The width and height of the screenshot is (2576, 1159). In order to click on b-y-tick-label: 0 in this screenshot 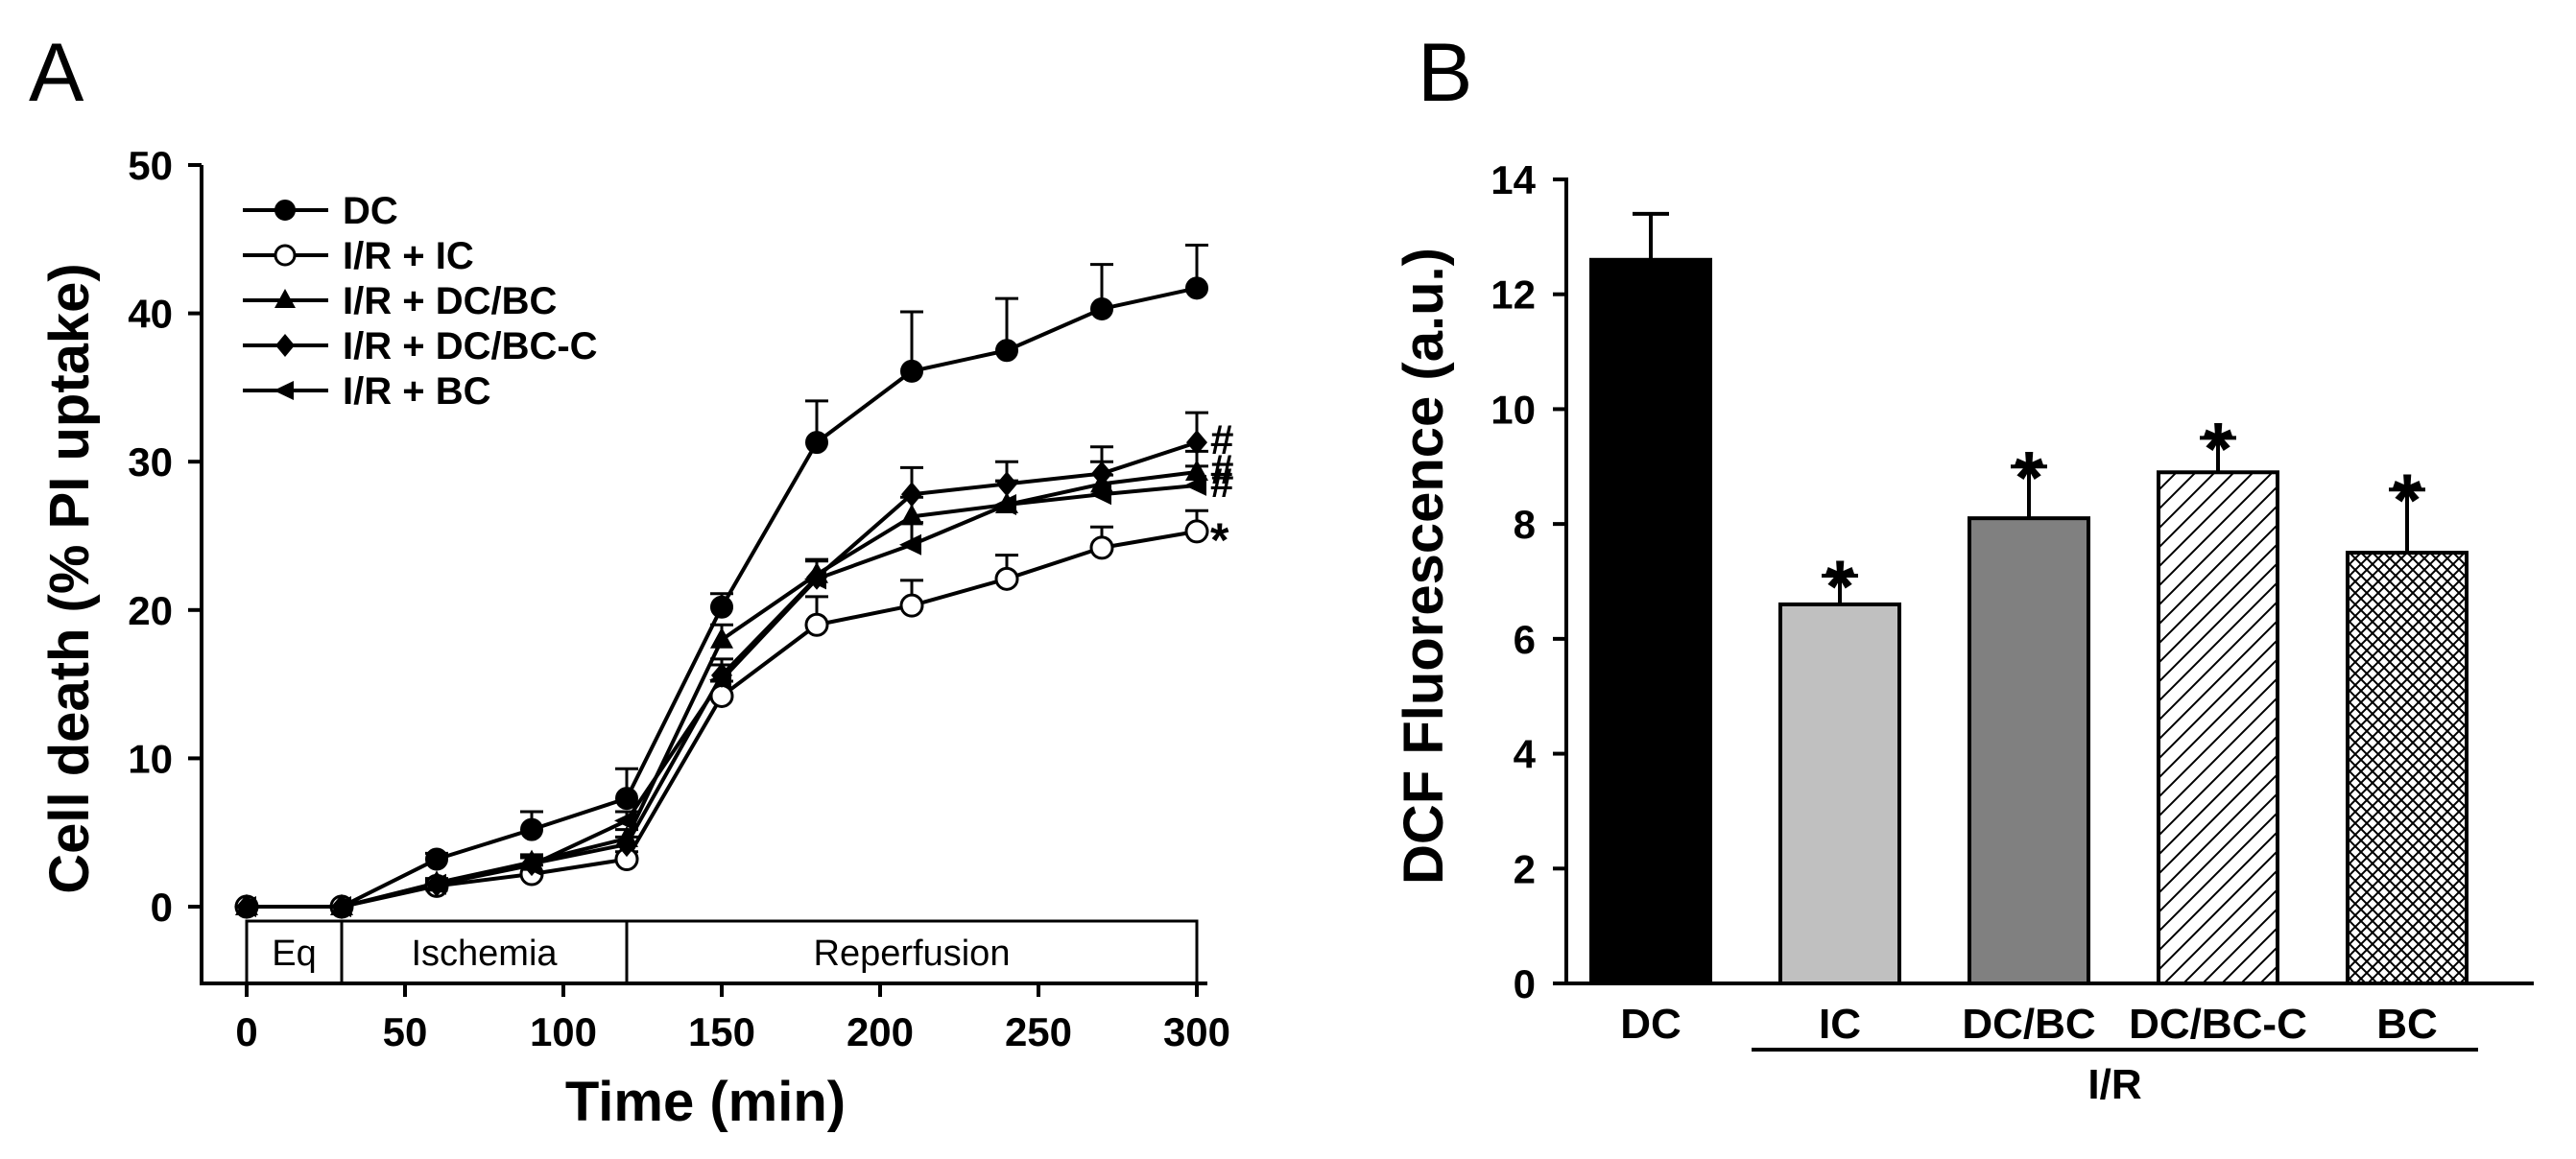, I will do `click(1525, 984)`.